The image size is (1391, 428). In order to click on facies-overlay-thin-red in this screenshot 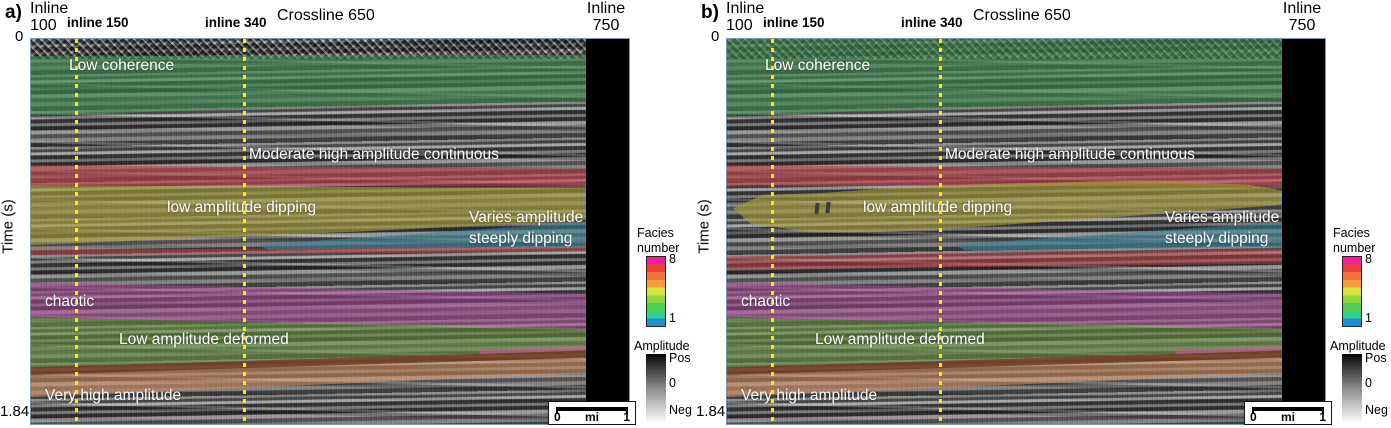, I will do `click(330, 251)`.